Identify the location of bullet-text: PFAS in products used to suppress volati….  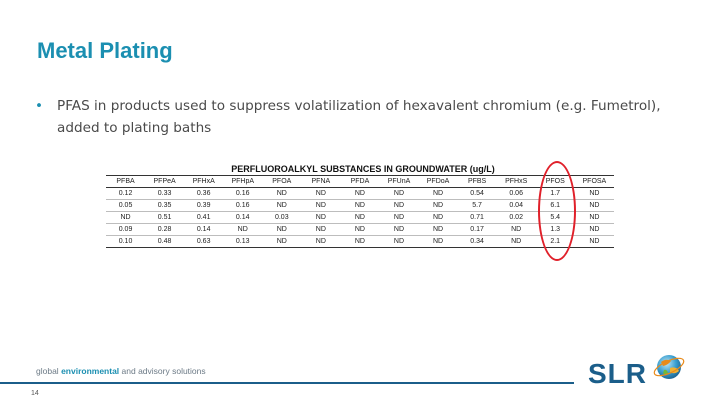
(359, 117).